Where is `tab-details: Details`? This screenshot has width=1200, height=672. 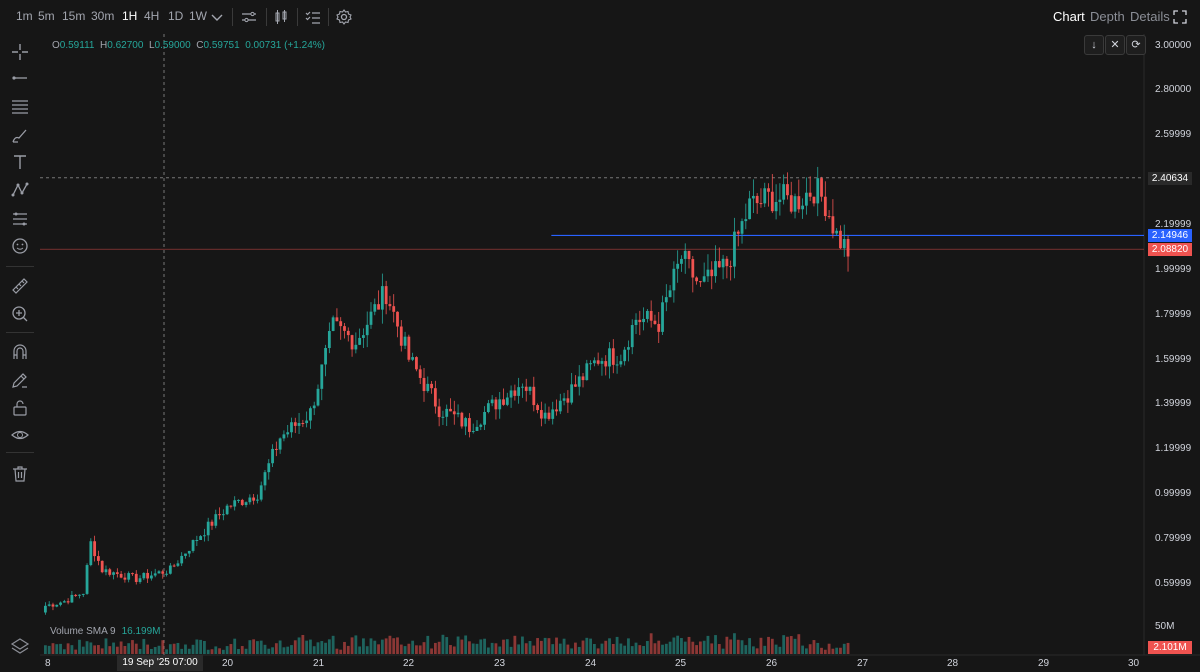
tab-details: Details is located at coordinates (1150, 16).